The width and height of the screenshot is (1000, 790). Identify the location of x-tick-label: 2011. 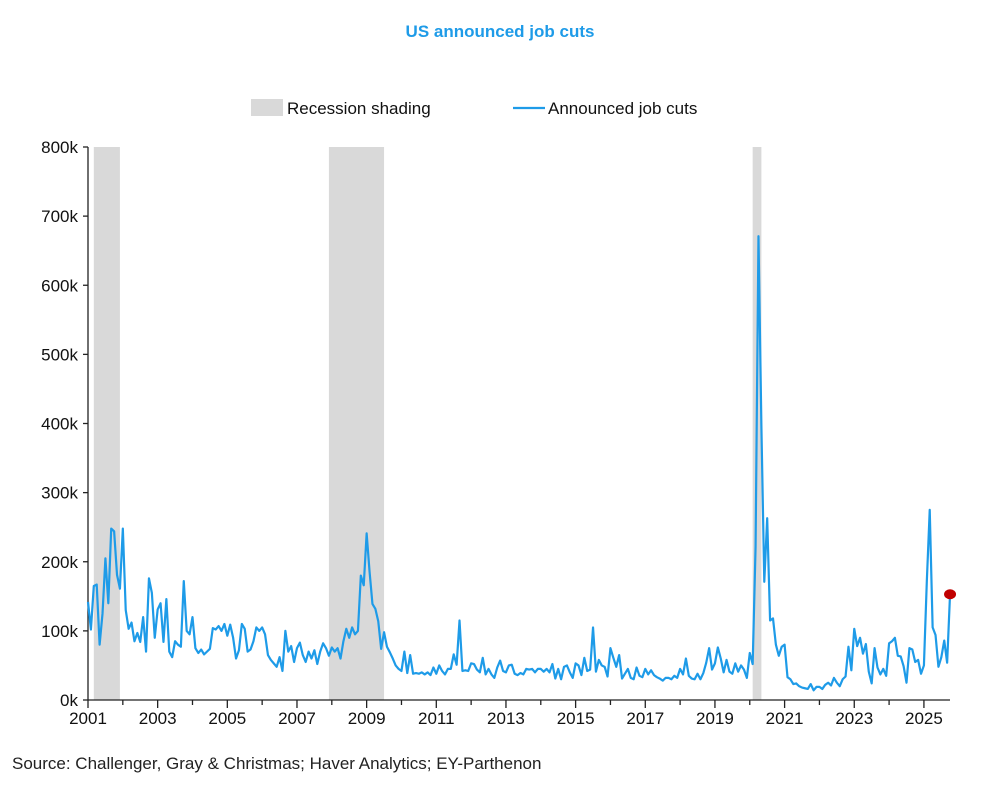
(436, 718).